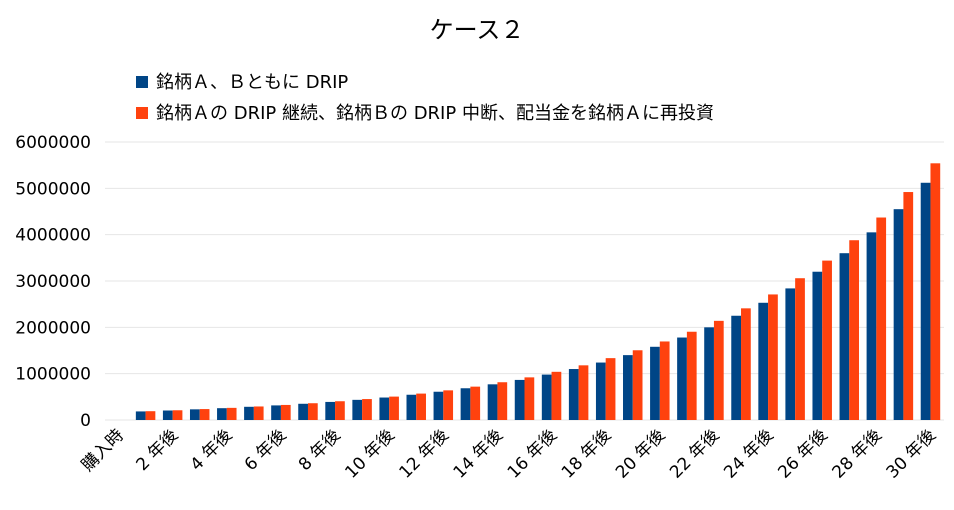 The width and height of the screenshot is (954, 510). Describe the element at coordinates (802, 453) in the screenshot. I see `x-tick-label: 26 年後` at that location.